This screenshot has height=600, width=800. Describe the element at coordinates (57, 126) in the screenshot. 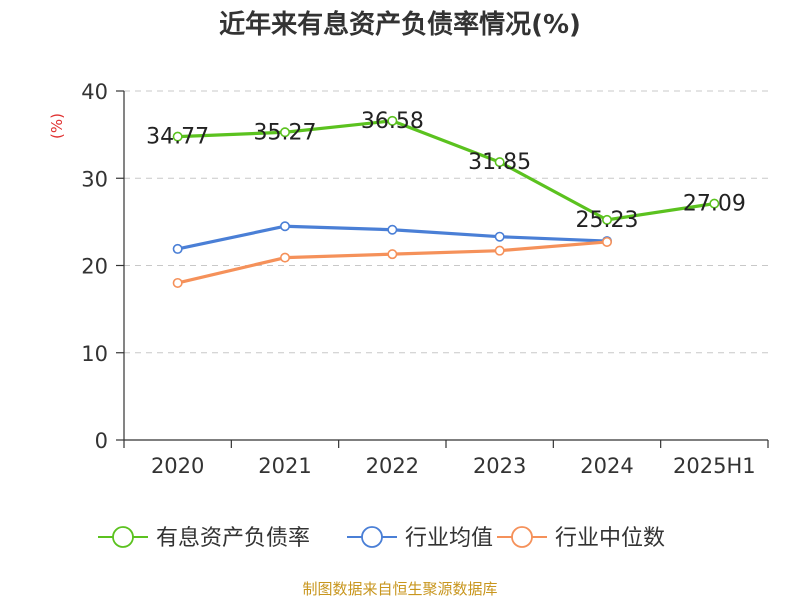

I see `y-axis-label: (%)` at that location.